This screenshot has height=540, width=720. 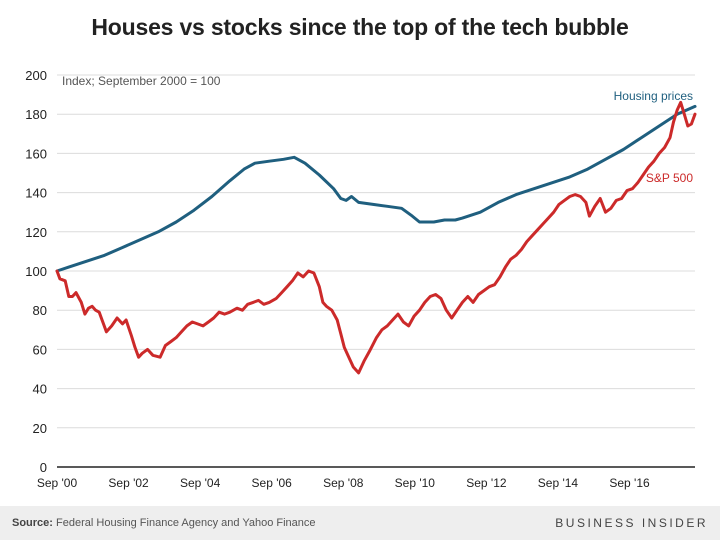 I want to click on series-label-sp500: S&P 500, so click(x=669, y=178).